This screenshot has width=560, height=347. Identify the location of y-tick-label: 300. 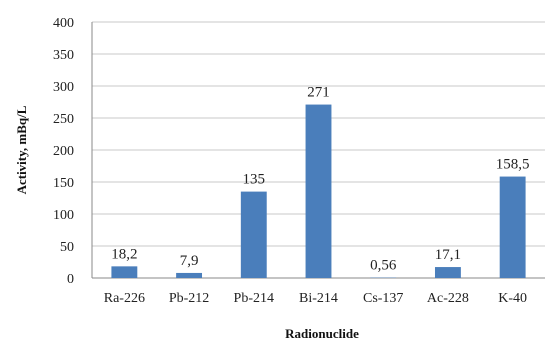
(63, 87).